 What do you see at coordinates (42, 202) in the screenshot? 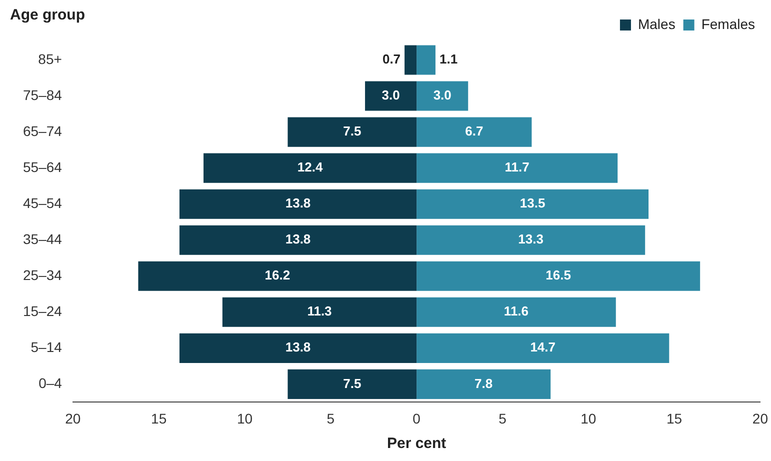
I see `y-tick-label: 45–54` at bounding box center [42, 202].